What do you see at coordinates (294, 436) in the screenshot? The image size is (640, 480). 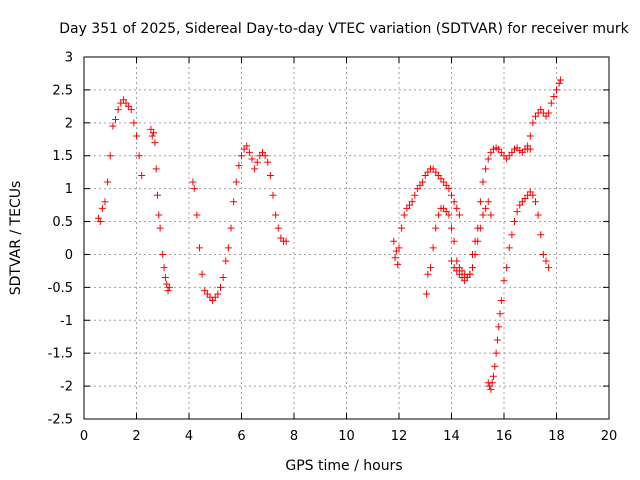 I see `x-tick-label: 8` at bounding box center [294, 436].